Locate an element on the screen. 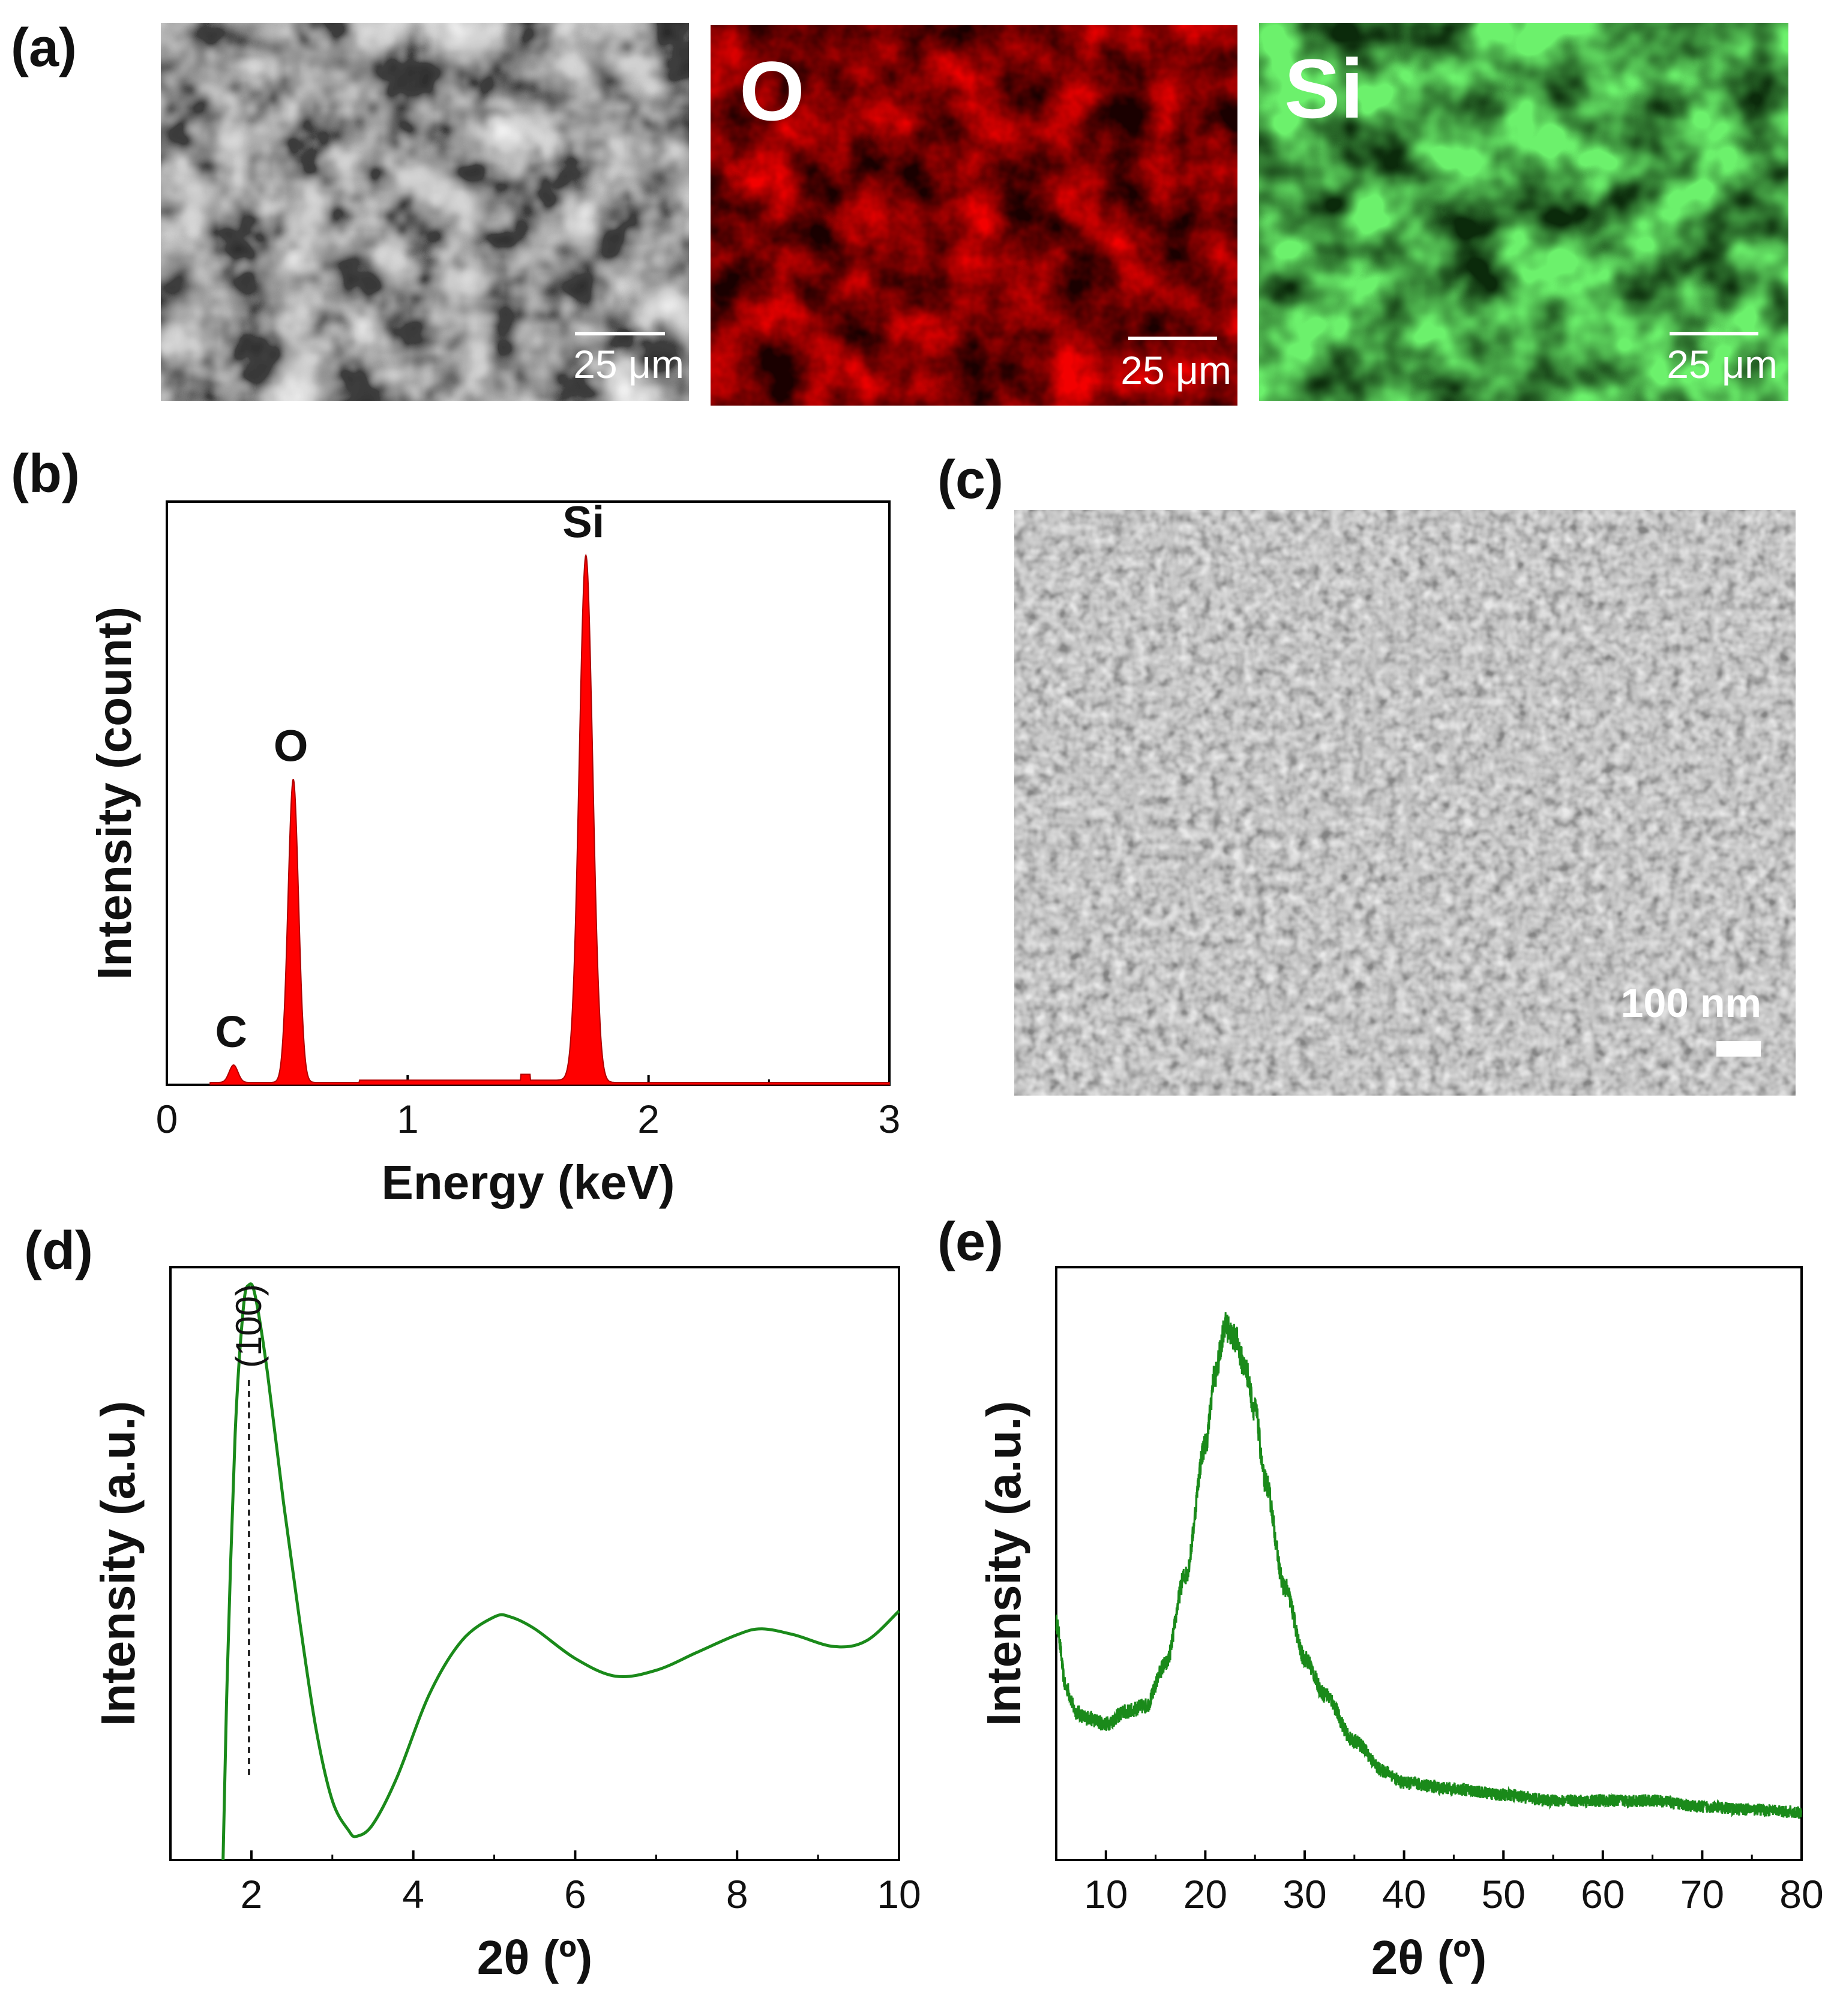 The image size is (1843, 2016). saxs-line is located at coordinates (560, 1572).